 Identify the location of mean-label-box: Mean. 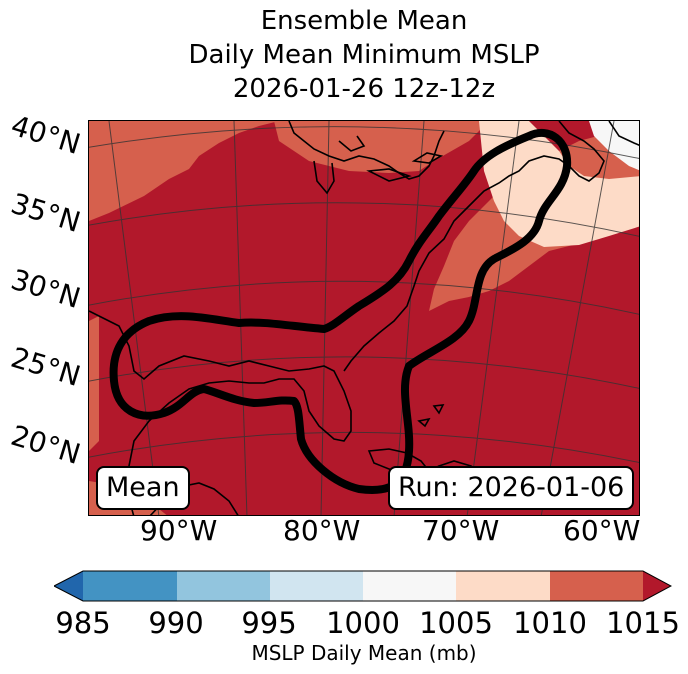
(143, 488).